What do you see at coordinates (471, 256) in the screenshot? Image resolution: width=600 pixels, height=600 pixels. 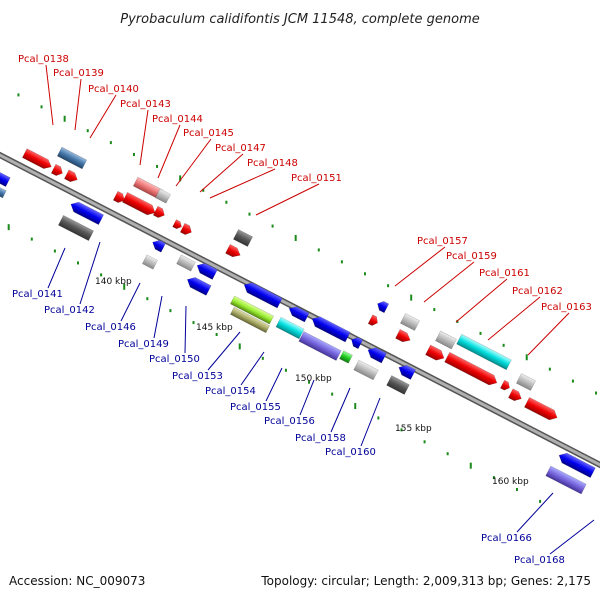 I see `gene-label-forward: Pcal_0159` at bounding box center [471, 256].